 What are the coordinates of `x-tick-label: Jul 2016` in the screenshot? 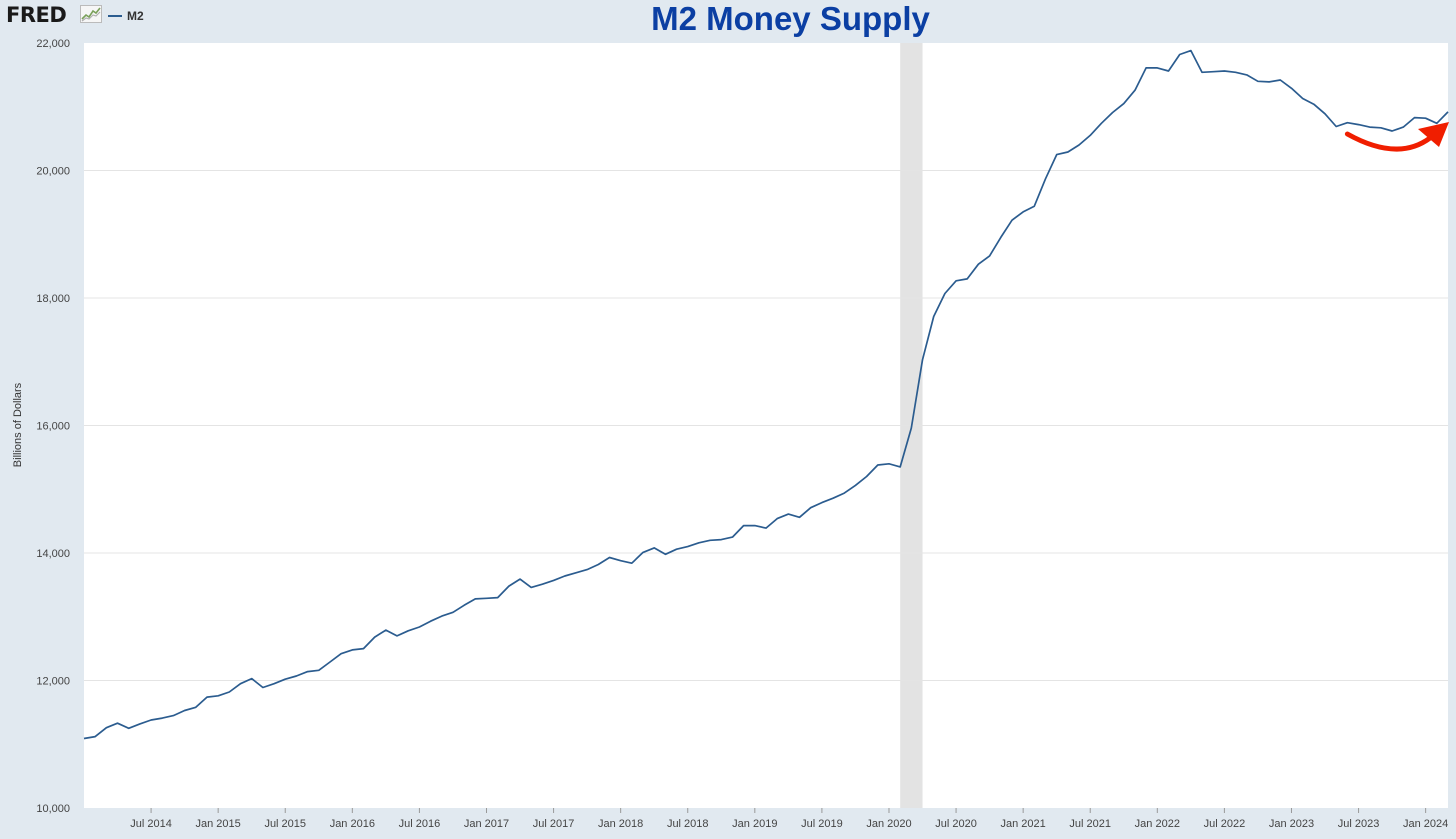 It's located at (420, 824).